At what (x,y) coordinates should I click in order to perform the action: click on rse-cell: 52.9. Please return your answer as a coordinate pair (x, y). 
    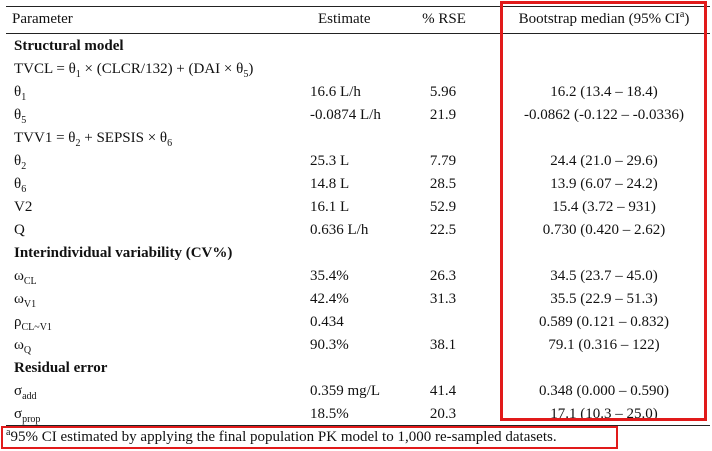
    Looking at the image, I should click on (443, 207).